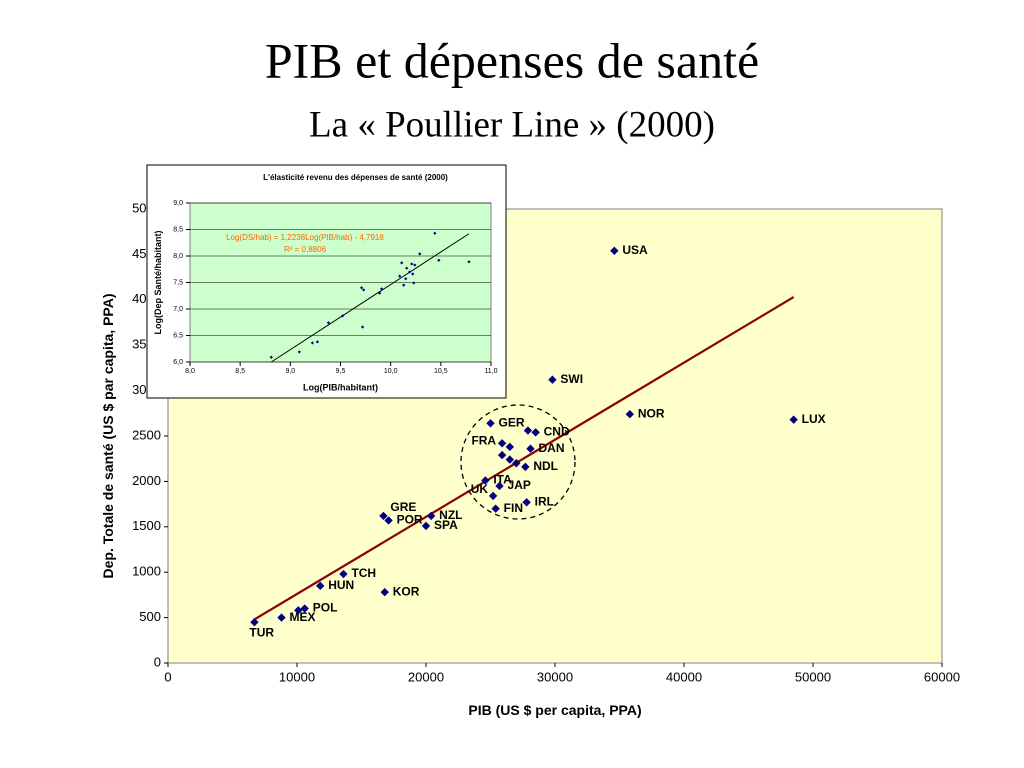 This screenshot has height=768, width=1024. I want to click on x-axis-label: Log(PIB/habitant), so click(340, 387).